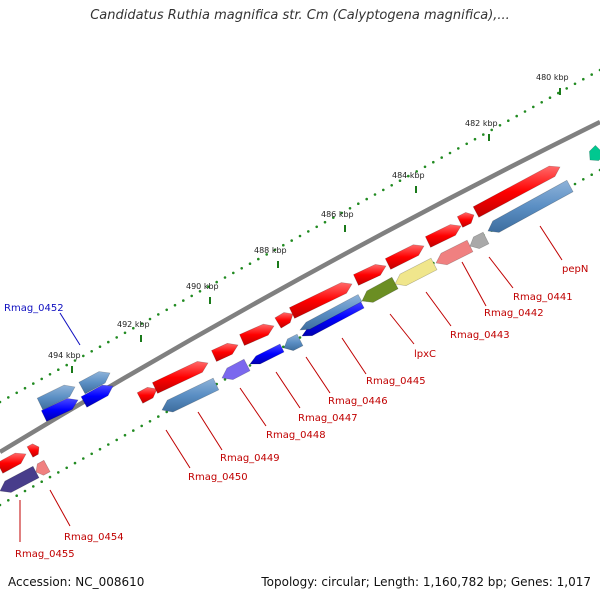 The height and width of the screenshot is (600, 600). I want to click on tick-label: 486 kbp, so click(337, 214).